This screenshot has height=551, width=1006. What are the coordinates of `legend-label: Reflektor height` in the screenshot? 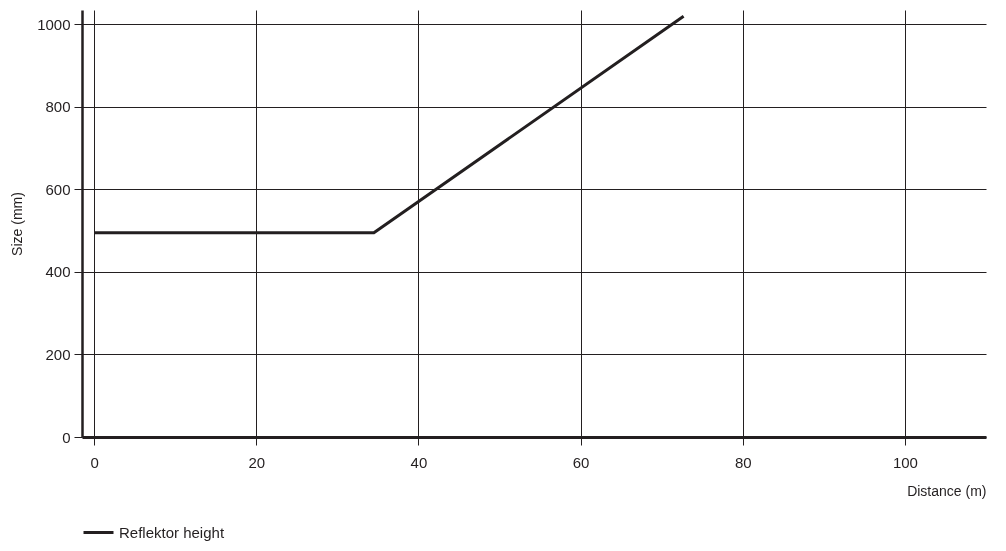 It's located at (172, 532).